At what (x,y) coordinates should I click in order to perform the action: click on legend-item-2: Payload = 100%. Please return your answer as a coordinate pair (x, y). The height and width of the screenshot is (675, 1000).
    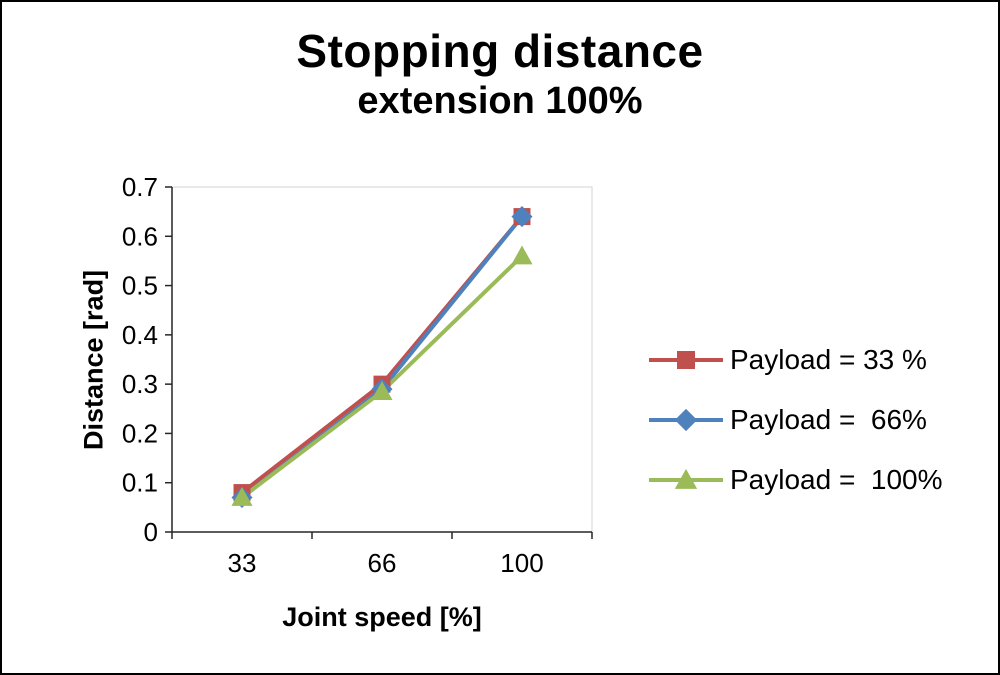
    Looking at the image, I should click on (795, 480).